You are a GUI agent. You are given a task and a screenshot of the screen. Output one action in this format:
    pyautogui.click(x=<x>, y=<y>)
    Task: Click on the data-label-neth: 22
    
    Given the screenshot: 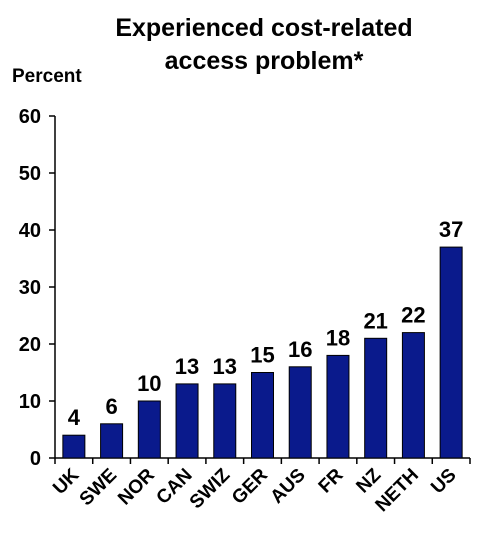 What is the action you would take?
    pyautogui.click(x=413, y=315)
    